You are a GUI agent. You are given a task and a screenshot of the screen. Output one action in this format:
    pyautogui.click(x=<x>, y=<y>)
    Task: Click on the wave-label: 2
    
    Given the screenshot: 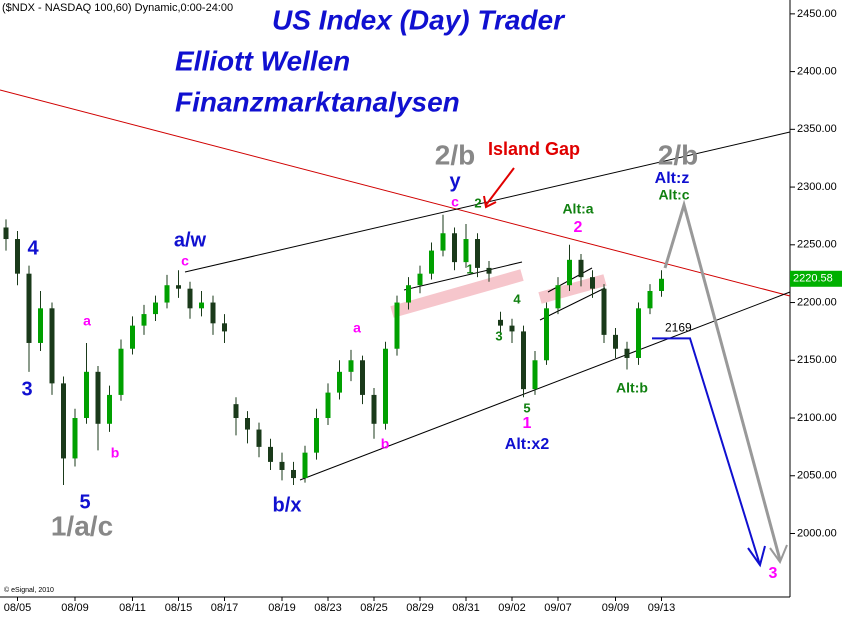 What is the action you would take?
    pyautogui.click(x=578, y=227)
    